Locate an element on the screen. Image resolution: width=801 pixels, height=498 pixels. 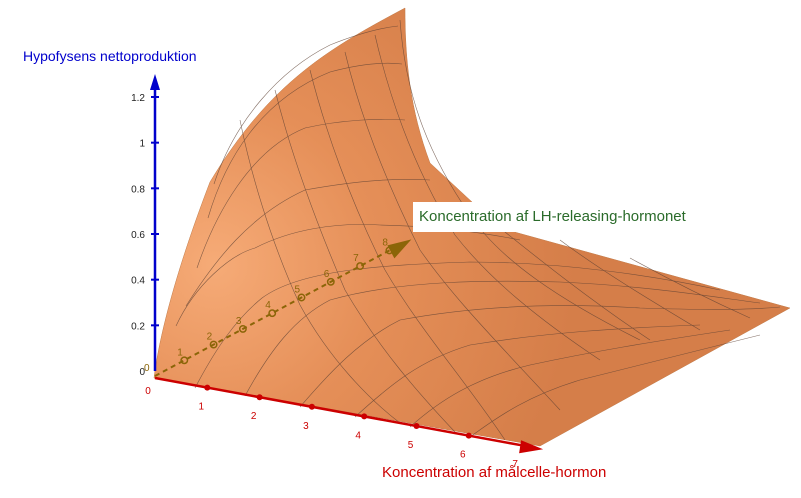
z-axis: 0 0.2 0.4 0.6 0.8 1 1.2 is located at coordinates (145, 226).